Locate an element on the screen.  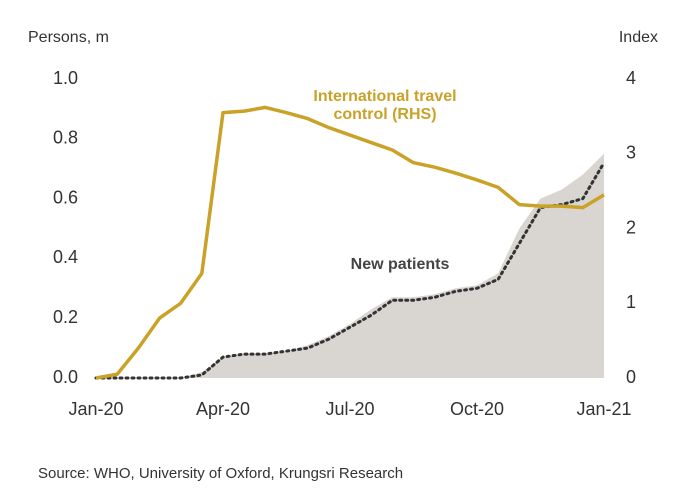
y2-tick-label: 2 is located at coordinates (631, 227).